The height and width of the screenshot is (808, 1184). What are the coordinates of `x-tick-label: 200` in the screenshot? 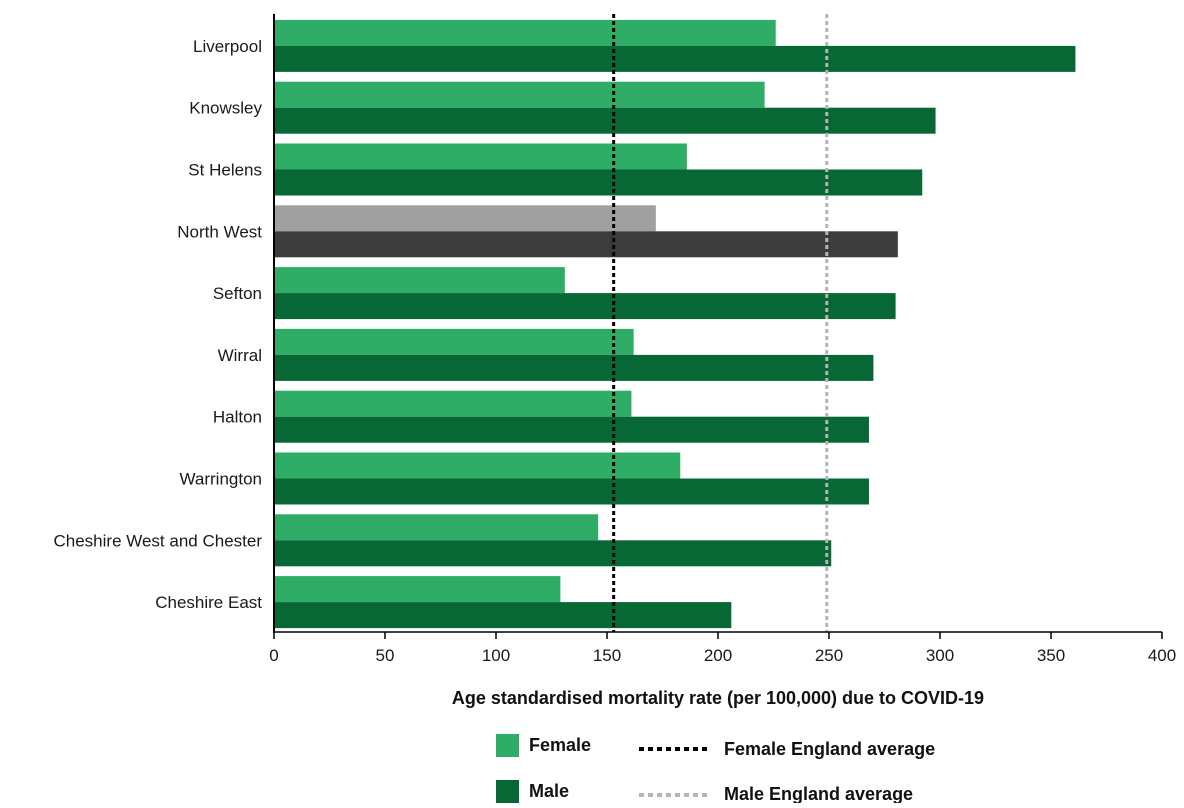 It's located at (718, 655).